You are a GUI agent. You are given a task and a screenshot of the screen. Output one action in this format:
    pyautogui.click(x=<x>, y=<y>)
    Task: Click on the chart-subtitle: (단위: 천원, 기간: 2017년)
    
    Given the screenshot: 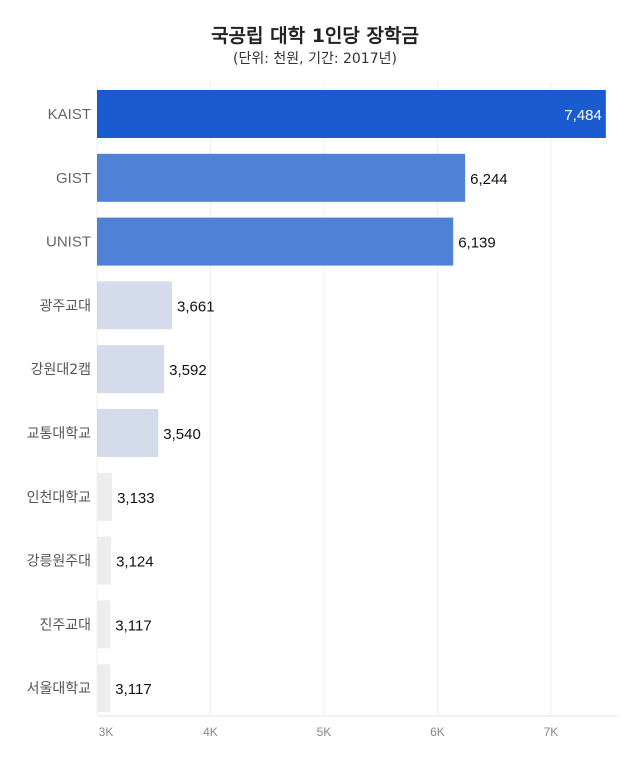 What is the action you would take?
    pyautogui.click(x=315, y=59)
    